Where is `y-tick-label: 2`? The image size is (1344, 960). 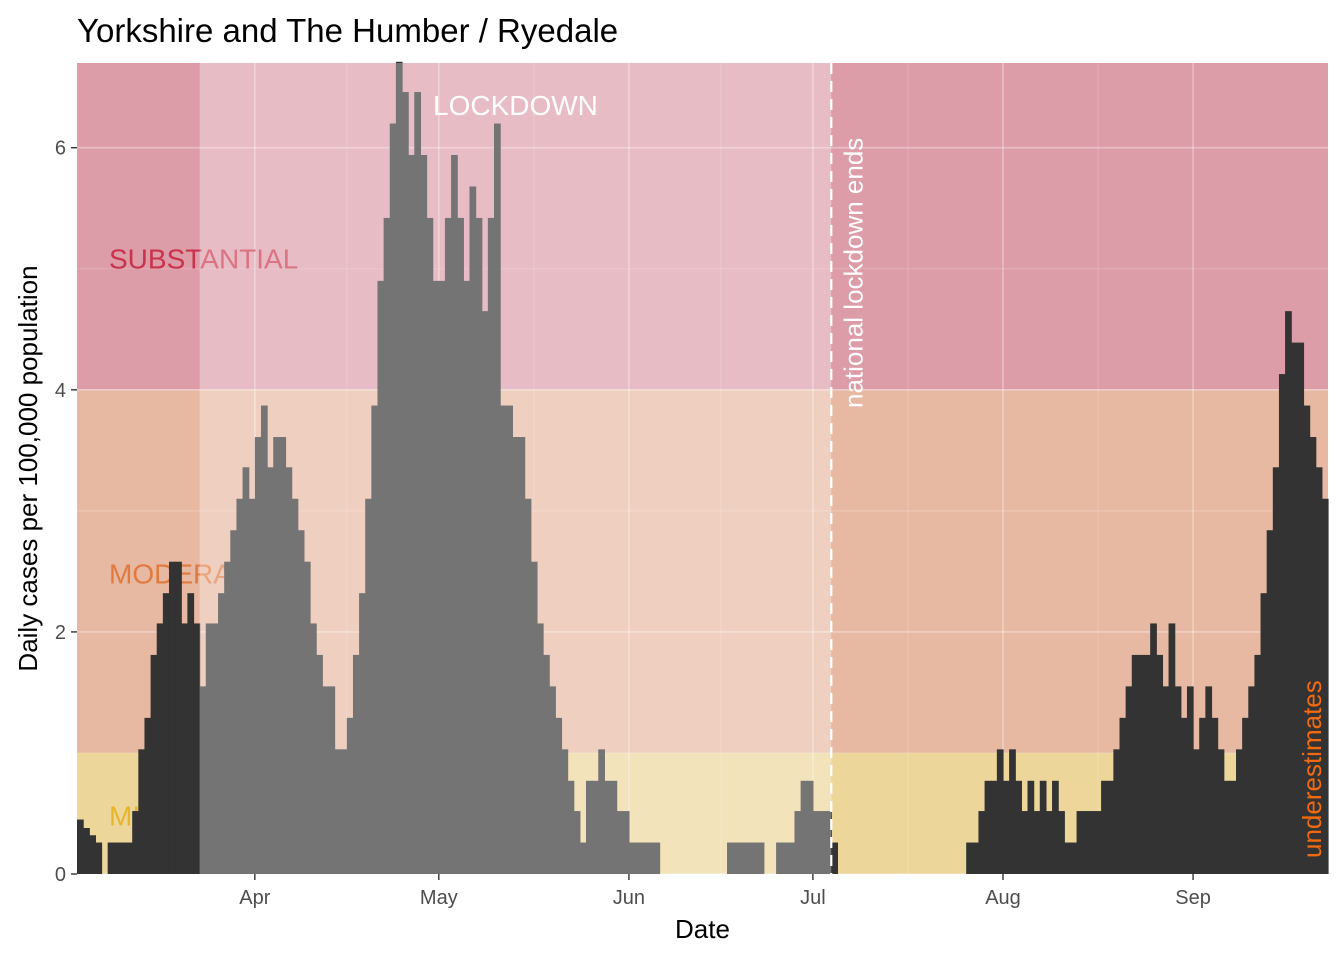 y-tick-label: 2 is located at coordinates (60, 633).